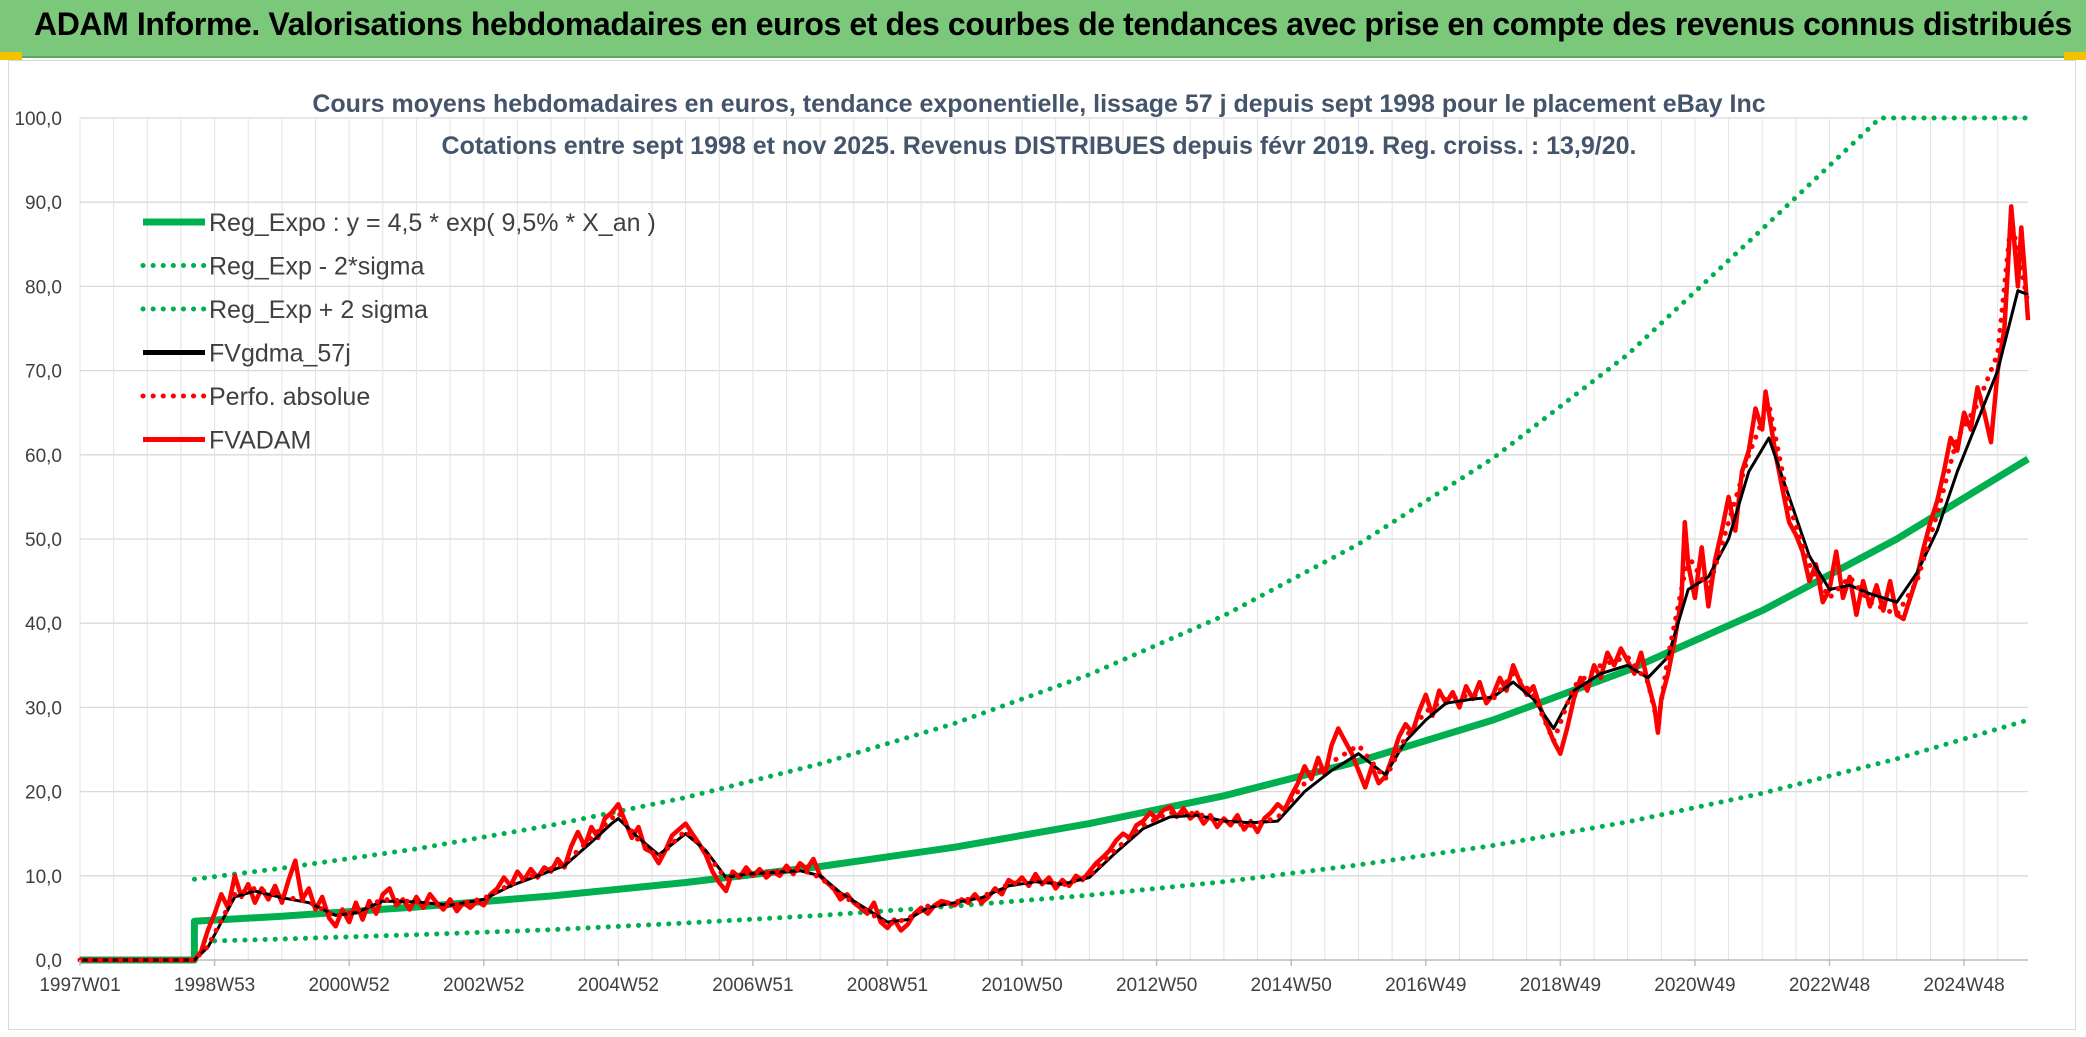  What do you see at coordinates (43, 877) in the screenshot?
I see `y-tick-label: 10,0` at bounding box center [43, 877].